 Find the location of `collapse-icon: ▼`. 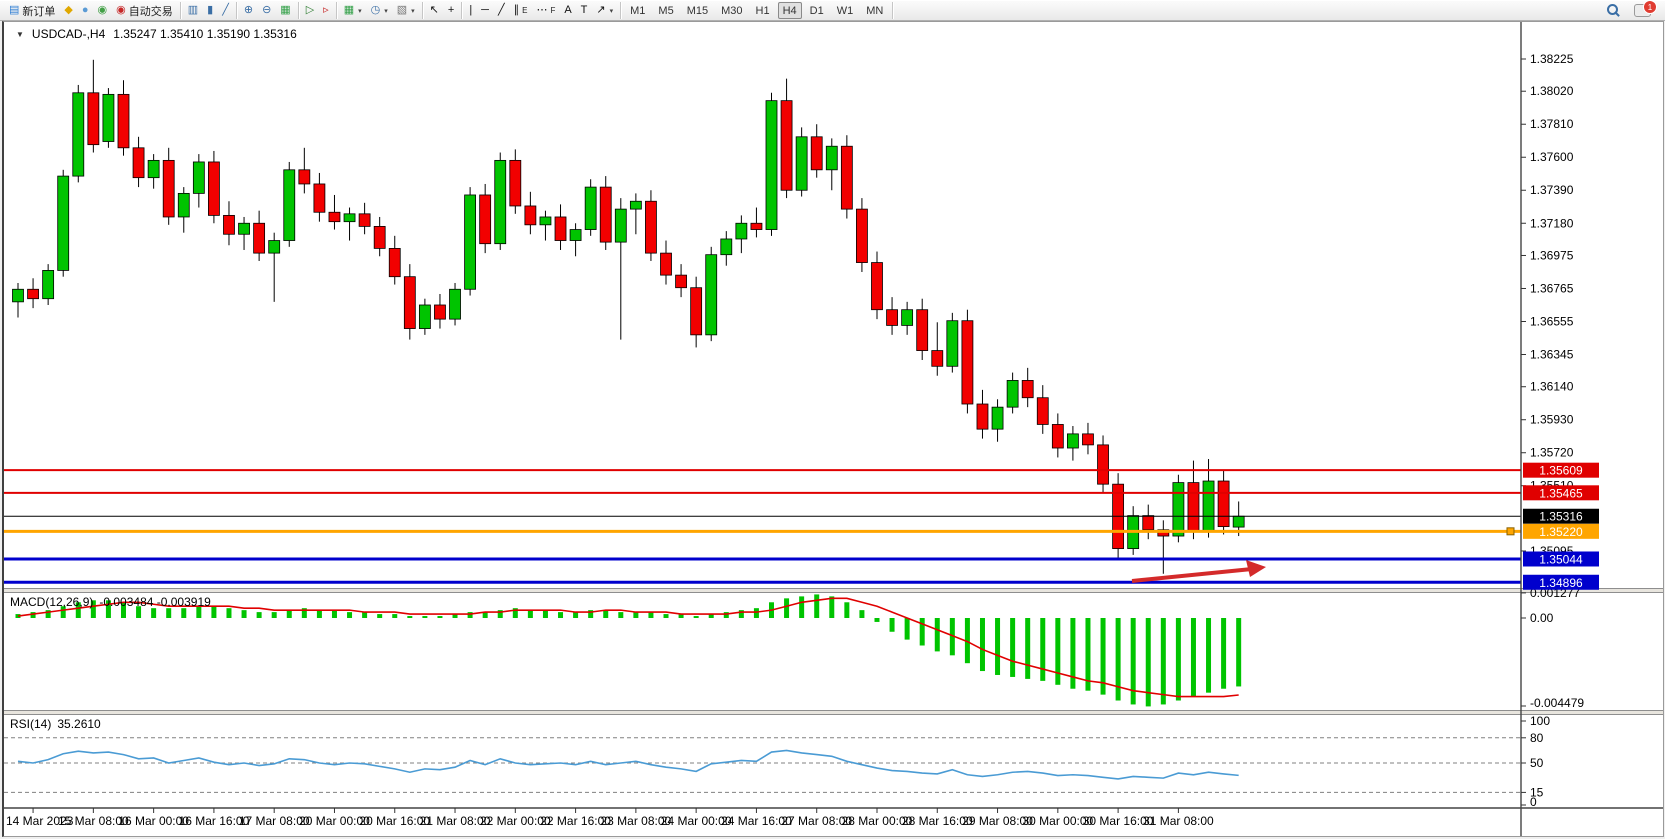

collapse-icon: ▼ is located at coordinates (20, 34).